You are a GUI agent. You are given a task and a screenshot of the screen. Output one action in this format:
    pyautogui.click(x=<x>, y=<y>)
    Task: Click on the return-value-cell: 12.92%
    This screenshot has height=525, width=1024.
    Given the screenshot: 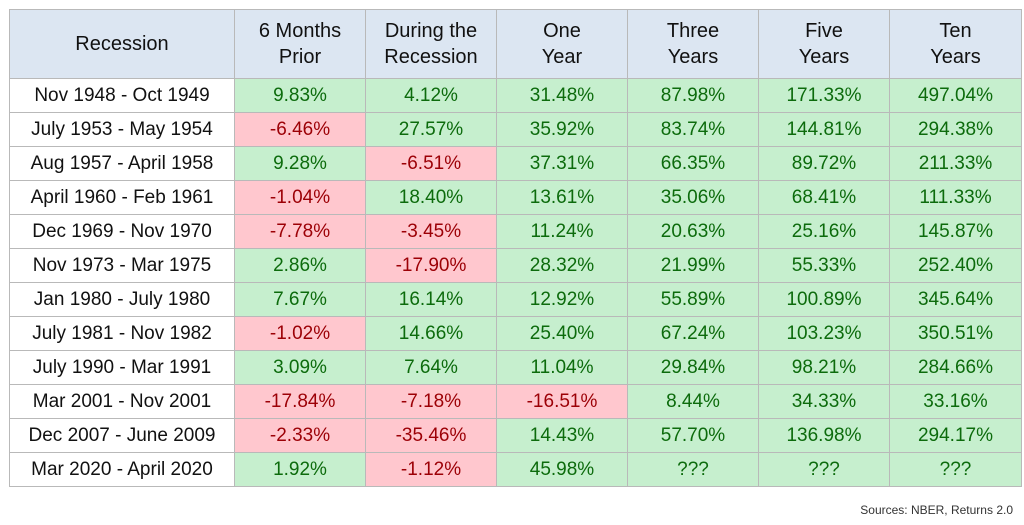 What is the action you would take?
    pyautogui.click(x=562, y=299)
    